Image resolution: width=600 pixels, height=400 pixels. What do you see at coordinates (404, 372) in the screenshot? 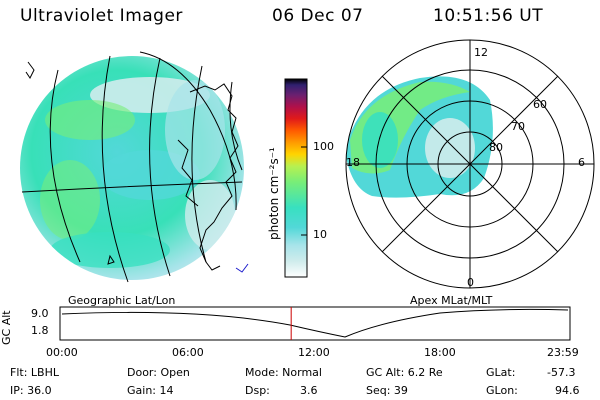
I see `gc-alt-info: GC Alt: 6.2 Re` at bounding box center [404, 372].